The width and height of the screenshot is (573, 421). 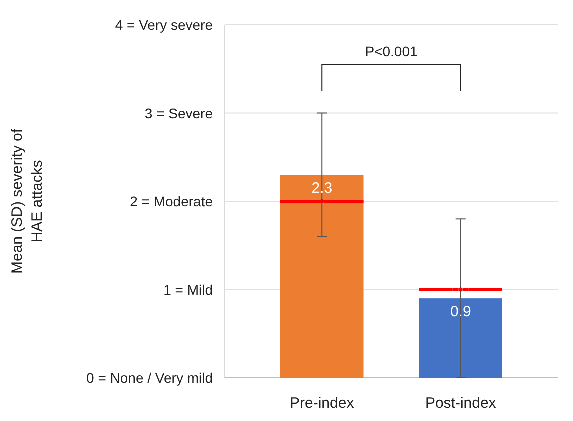 I want to click on y-tick-label: 4 = Very severe, so click(x=164, y=25).